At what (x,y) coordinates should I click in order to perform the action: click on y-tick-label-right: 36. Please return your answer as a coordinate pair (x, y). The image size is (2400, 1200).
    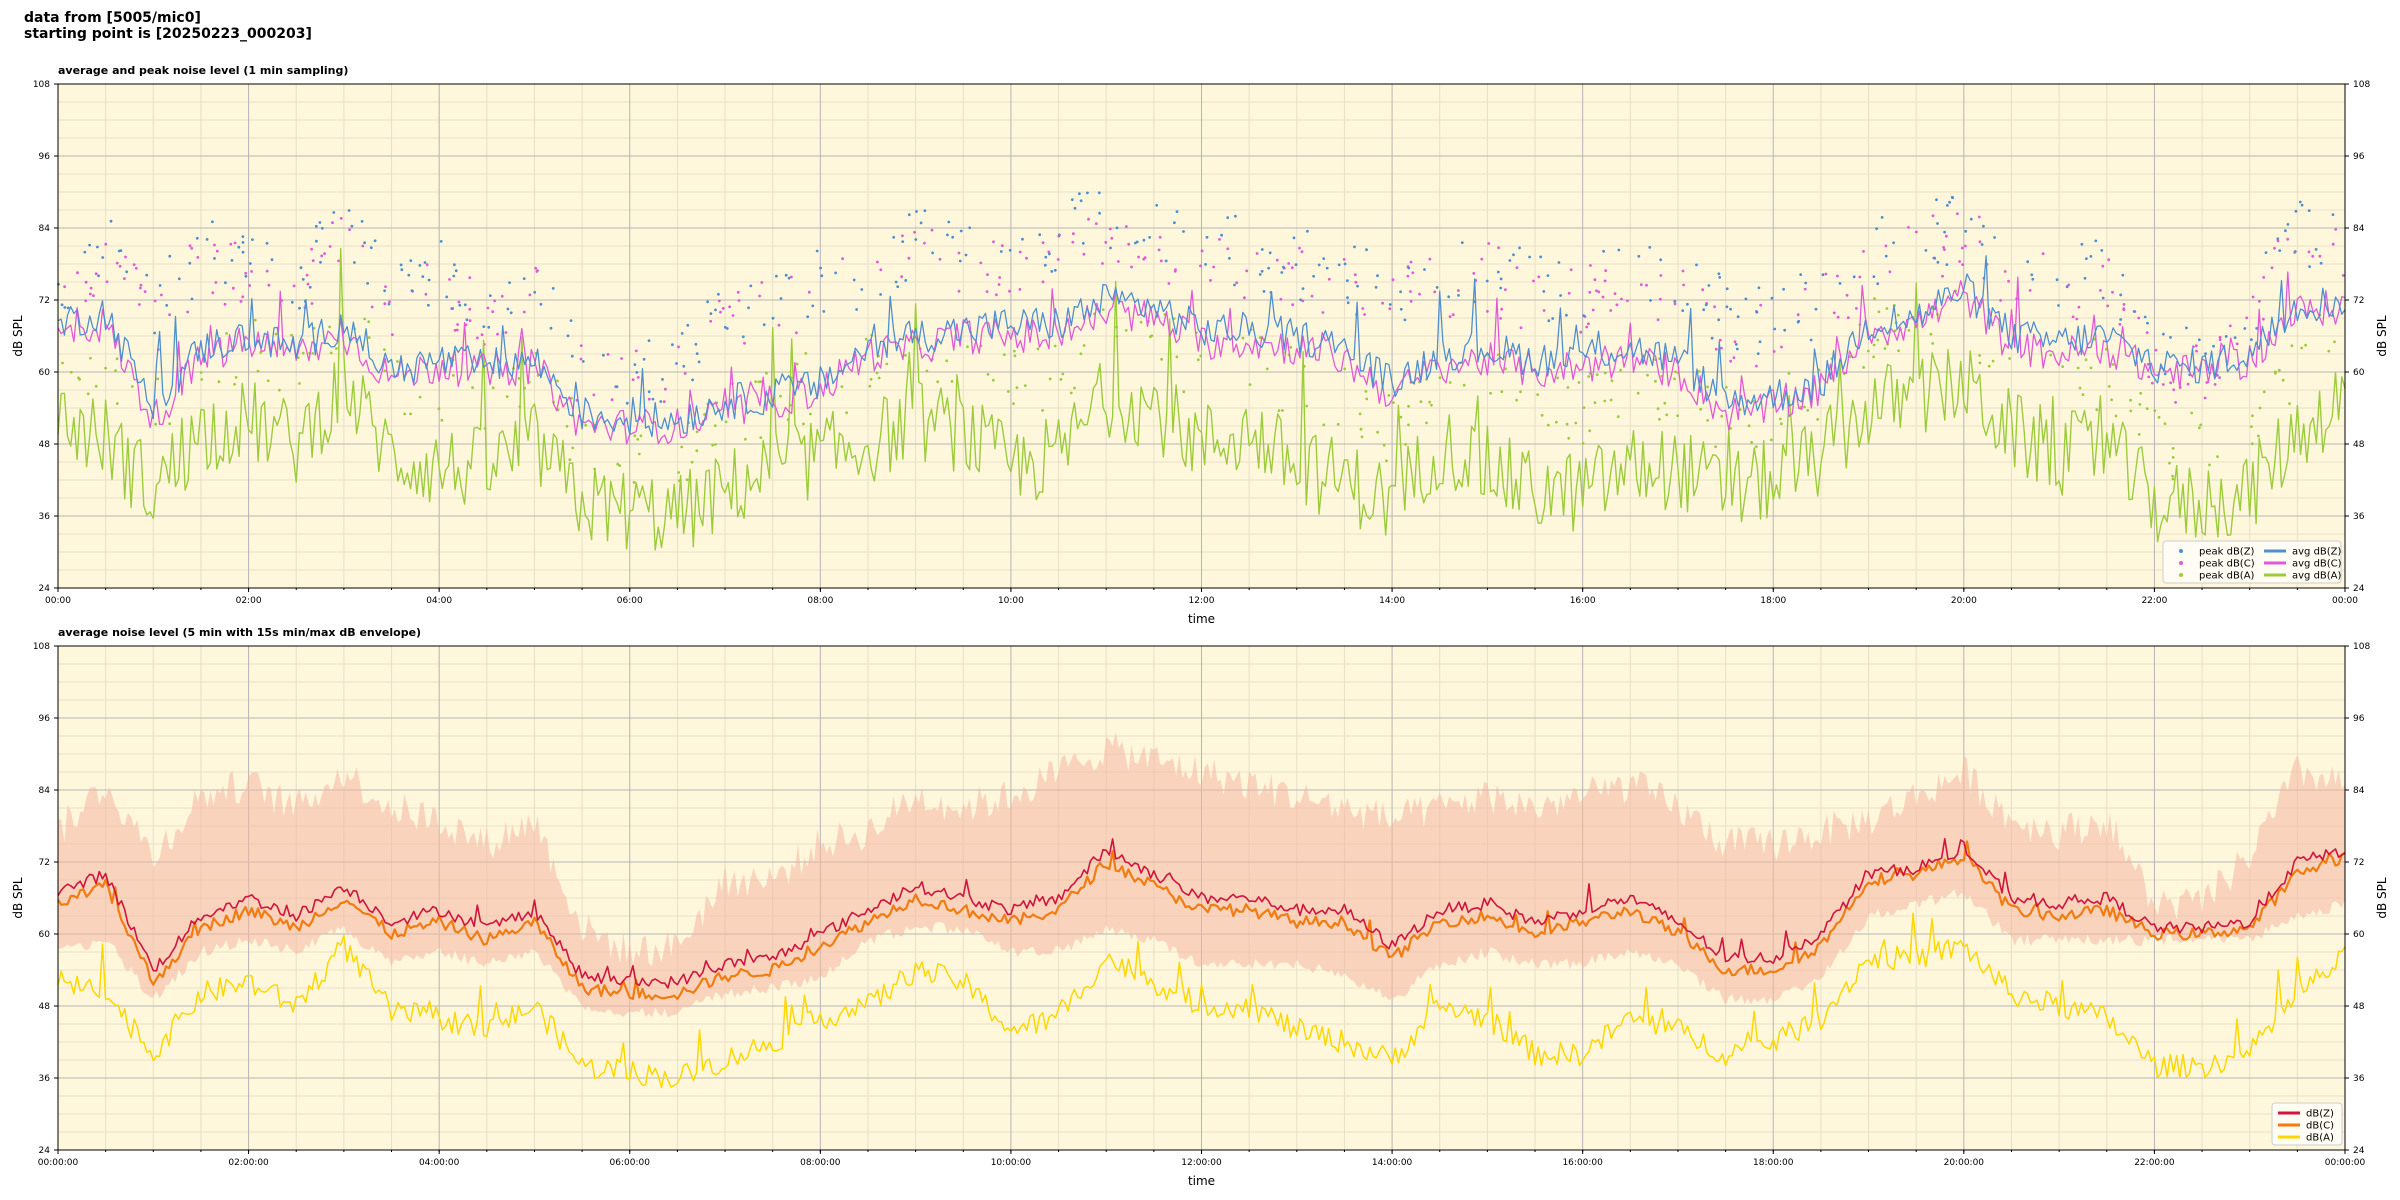
    Looking at the image, I should click on (2359, 517).